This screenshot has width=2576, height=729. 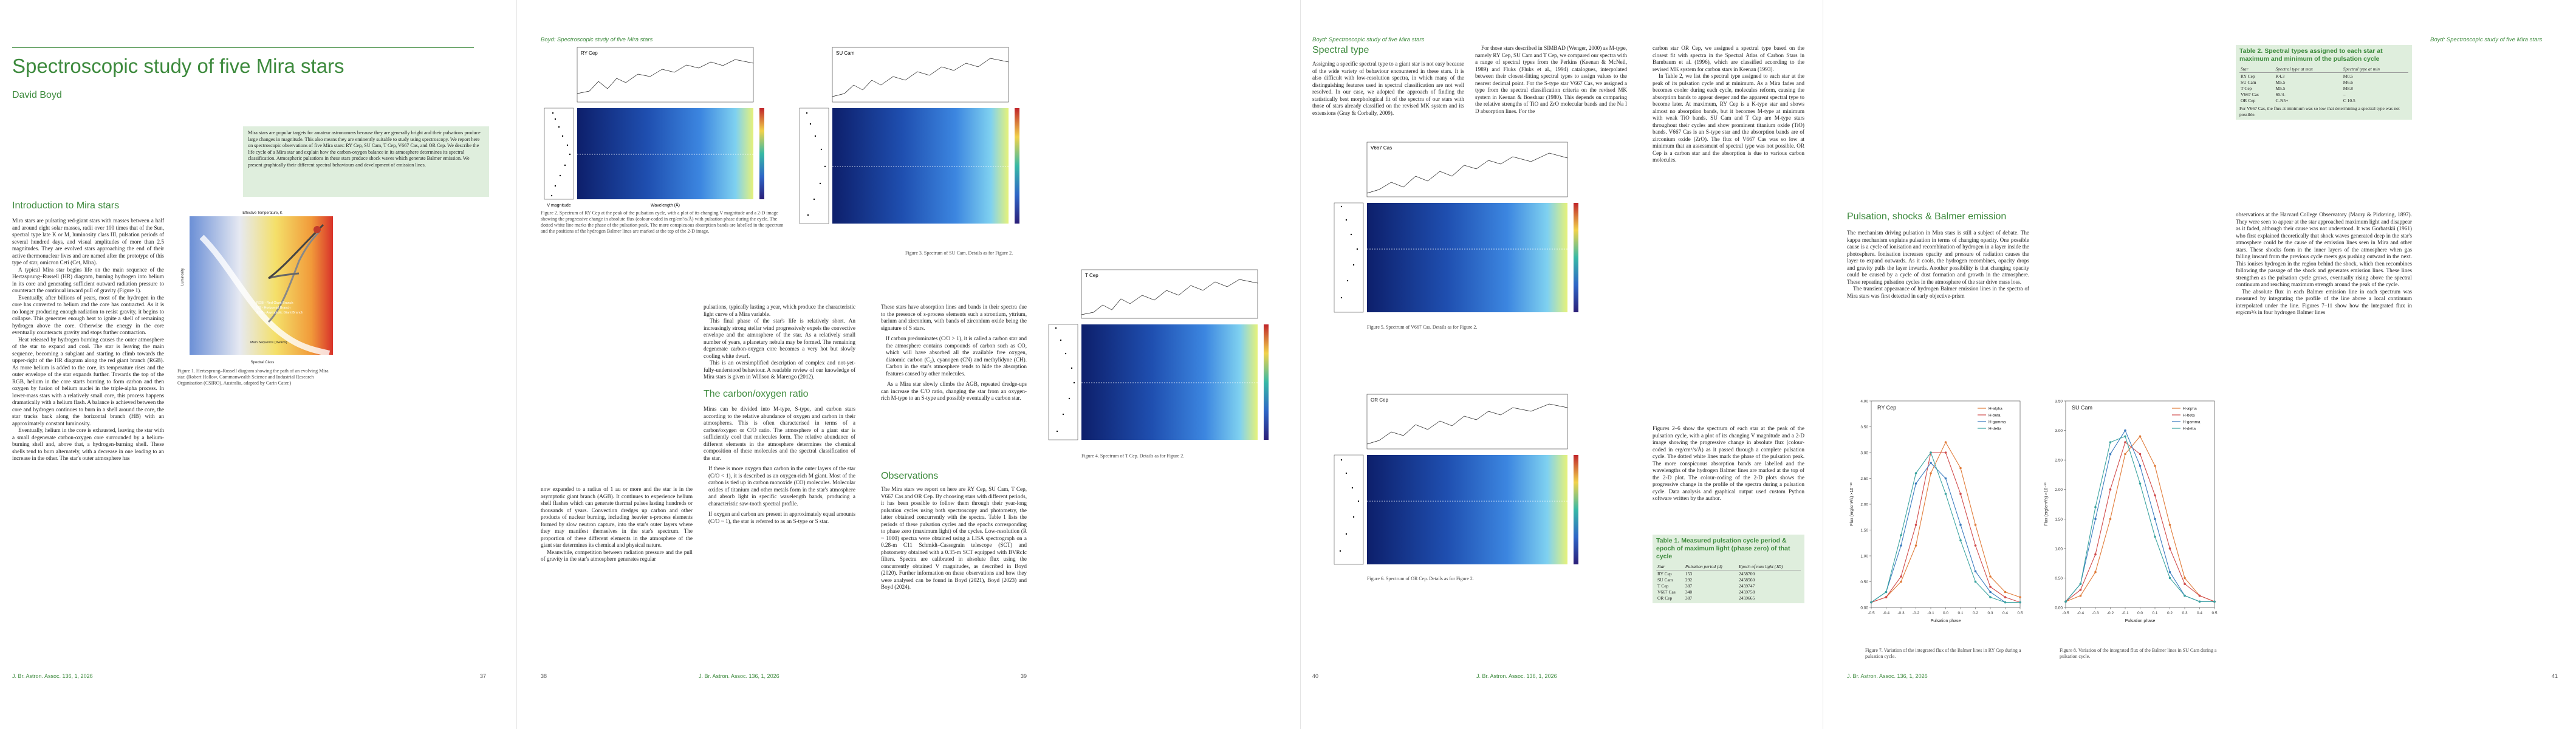 What do you see at coordinates (544, 676) in the screenshot?
I see `page-number: 38` at bounding box center [544, 676].